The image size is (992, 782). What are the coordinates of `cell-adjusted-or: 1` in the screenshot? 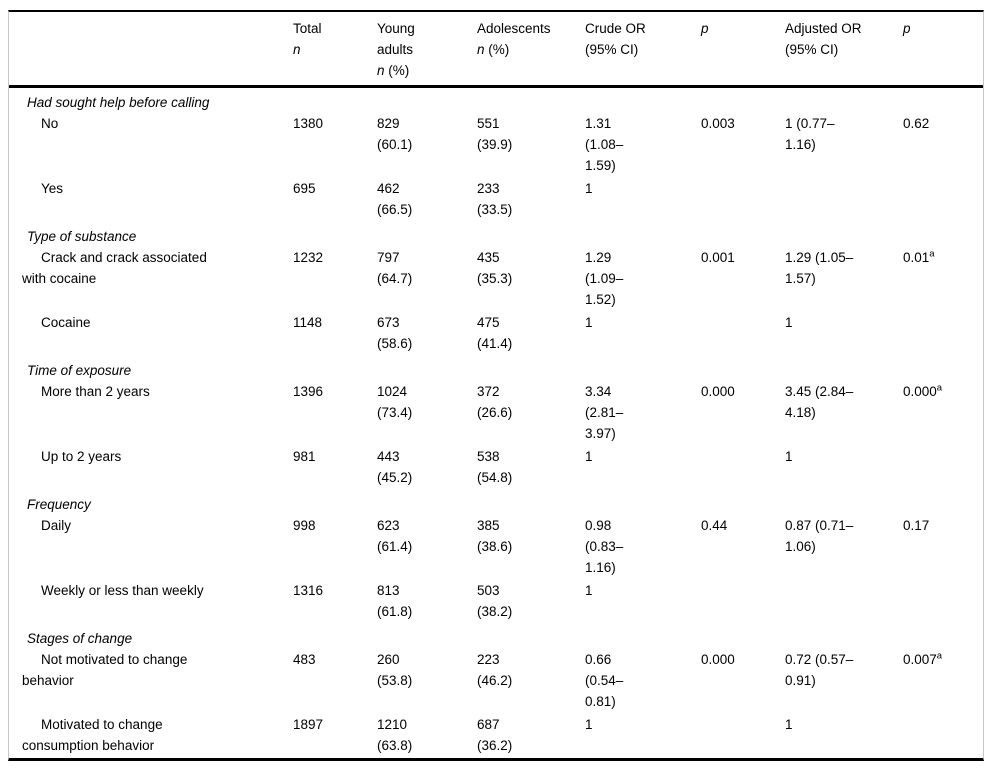 It's located at (789, 322).